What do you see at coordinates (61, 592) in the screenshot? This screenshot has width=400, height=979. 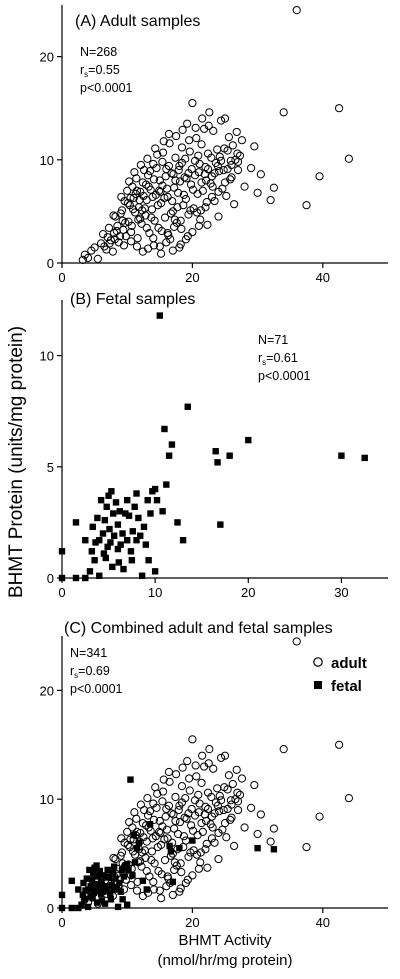 I see `x-tick-label: 0` at bounding box center [61, 592].